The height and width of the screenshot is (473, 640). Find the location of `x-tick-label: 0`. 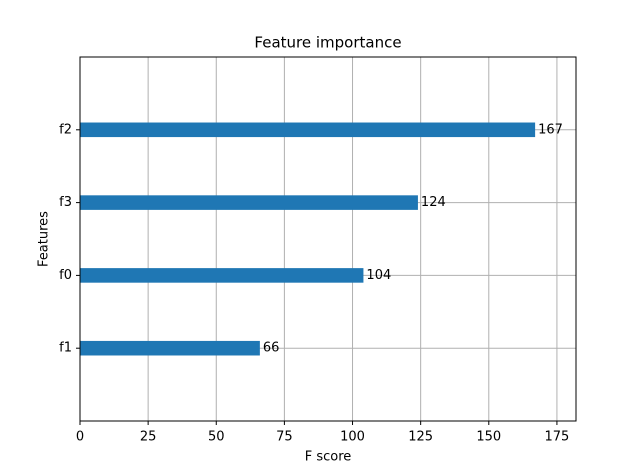

x-tick-label: 0 is located at coordinates (80, 437).